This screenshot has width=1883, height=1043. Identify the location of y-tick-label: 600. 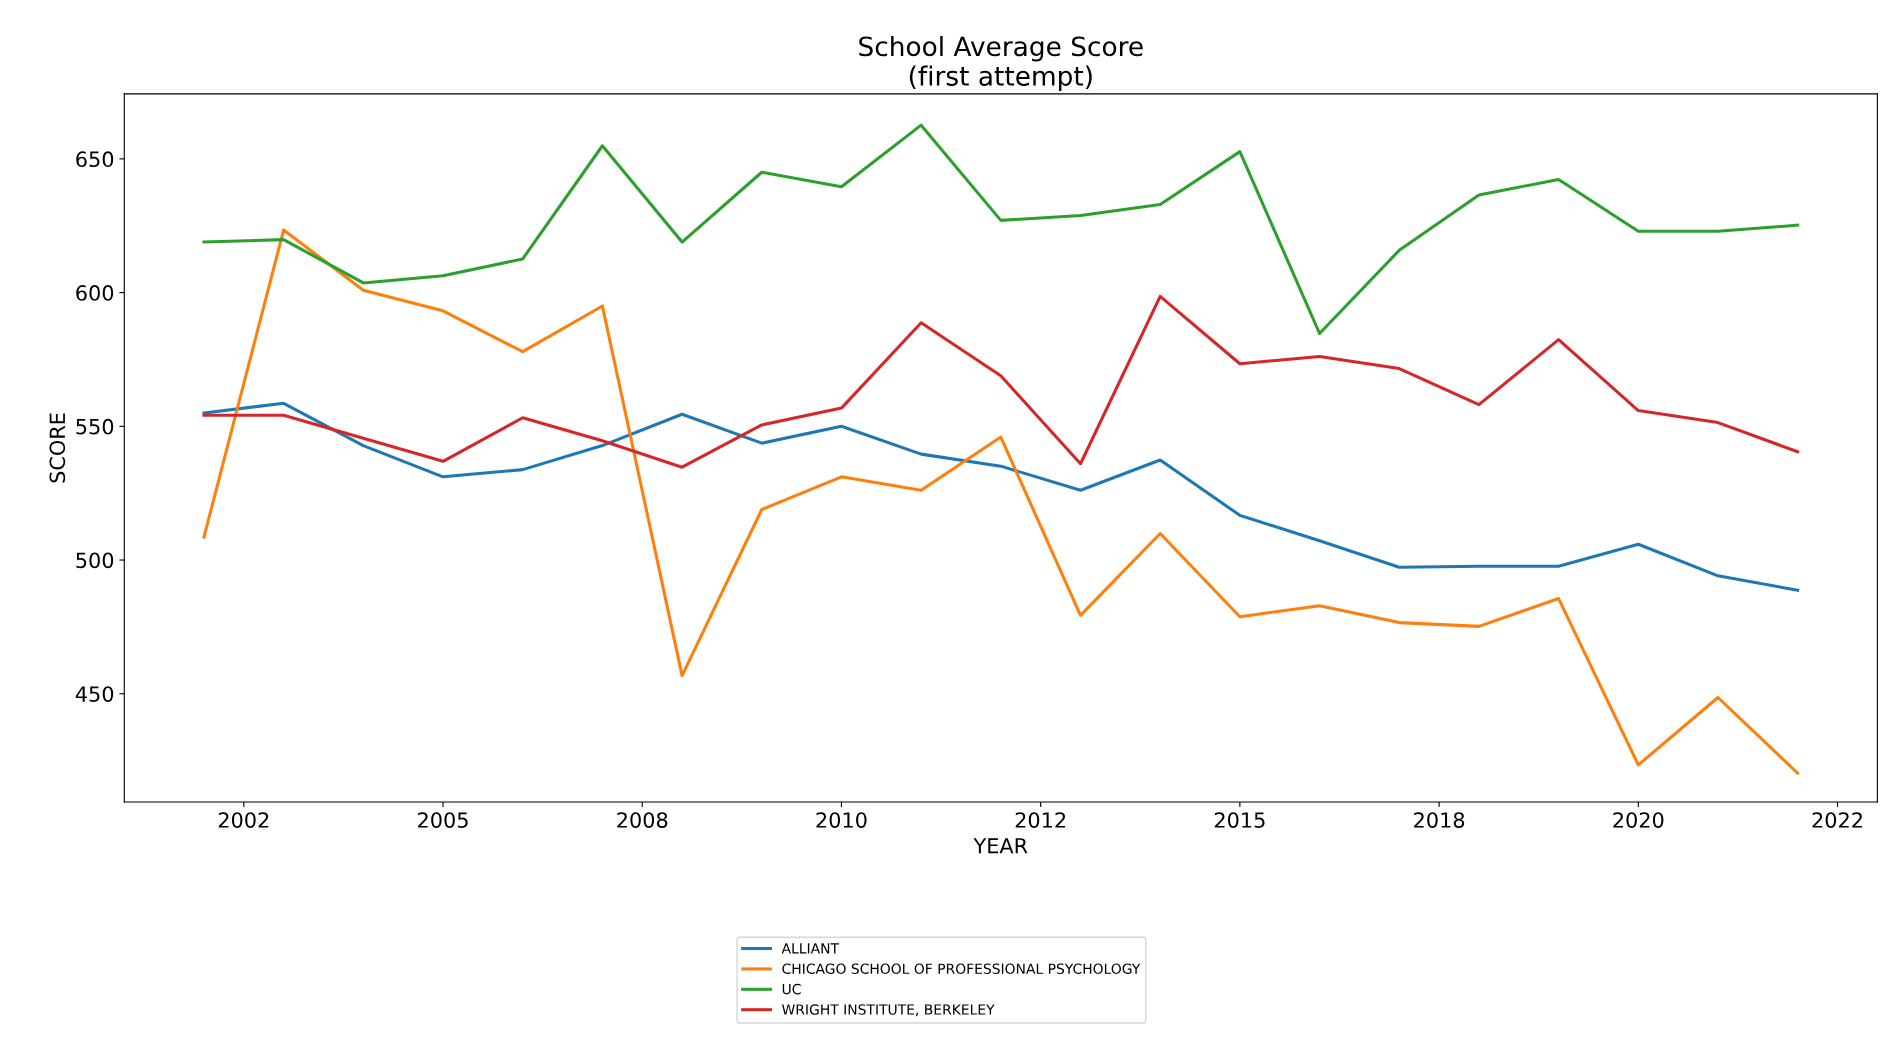
(95, 293).